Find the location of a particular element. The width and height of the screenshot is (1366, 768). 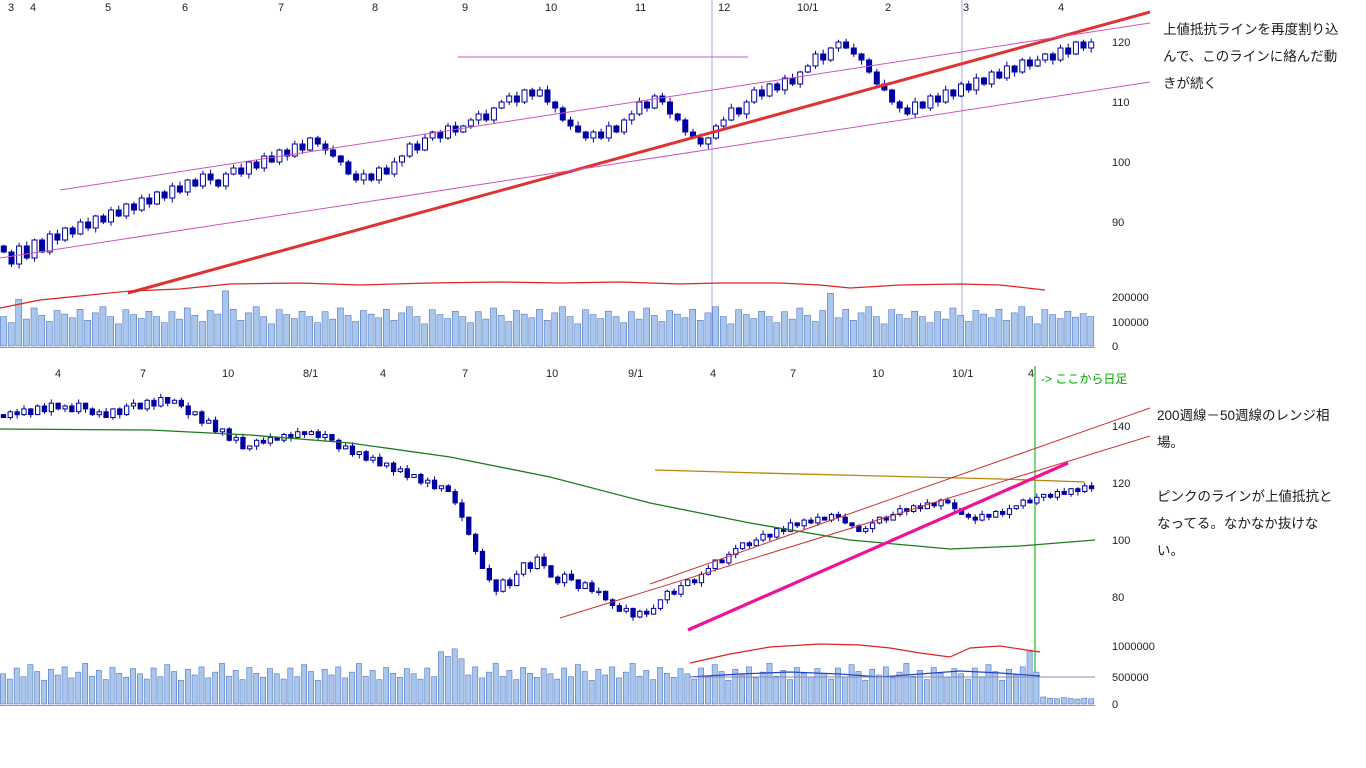

trendline-red-lower is located at coordinates (855, 527).